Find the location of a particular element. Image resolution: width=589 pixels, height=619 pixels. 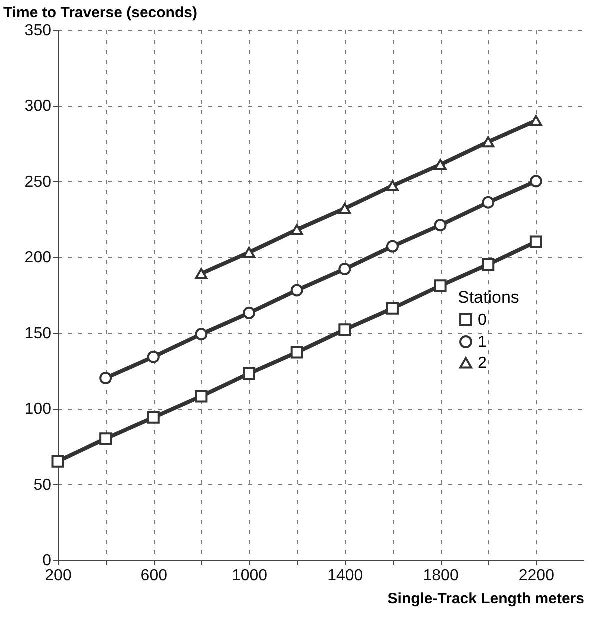

y-tick-label: 350 is located at coordinates (38, 31).